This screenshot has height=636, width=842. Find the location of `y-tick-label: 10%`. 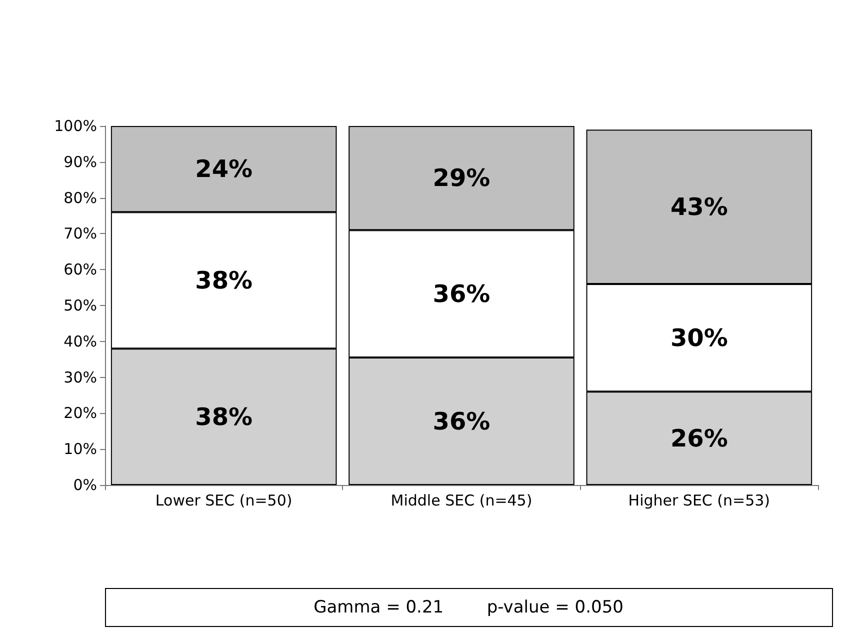

y-tick-label: 10% is located at coordinates (80, 449).